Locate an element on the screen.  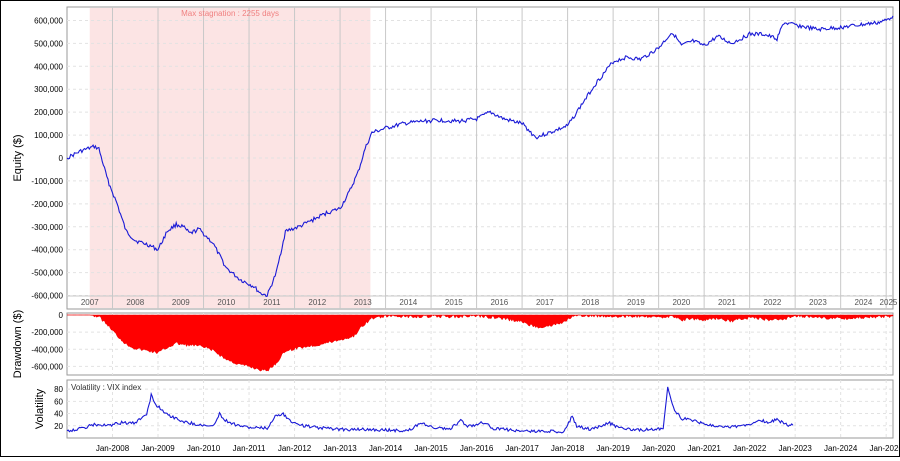
volatility-x-tick-label: Jan-2015 is located at coordinates (431, 448).